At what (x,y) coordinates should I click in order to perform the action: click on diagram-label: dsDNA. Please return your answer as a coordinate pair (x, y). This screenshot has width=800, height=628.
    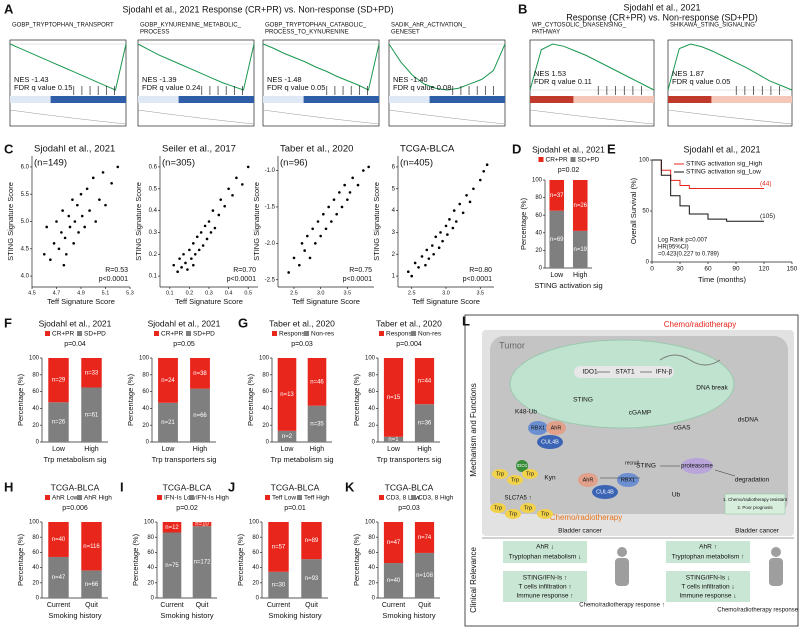
    Looking at the image, I should click on (748, 420).